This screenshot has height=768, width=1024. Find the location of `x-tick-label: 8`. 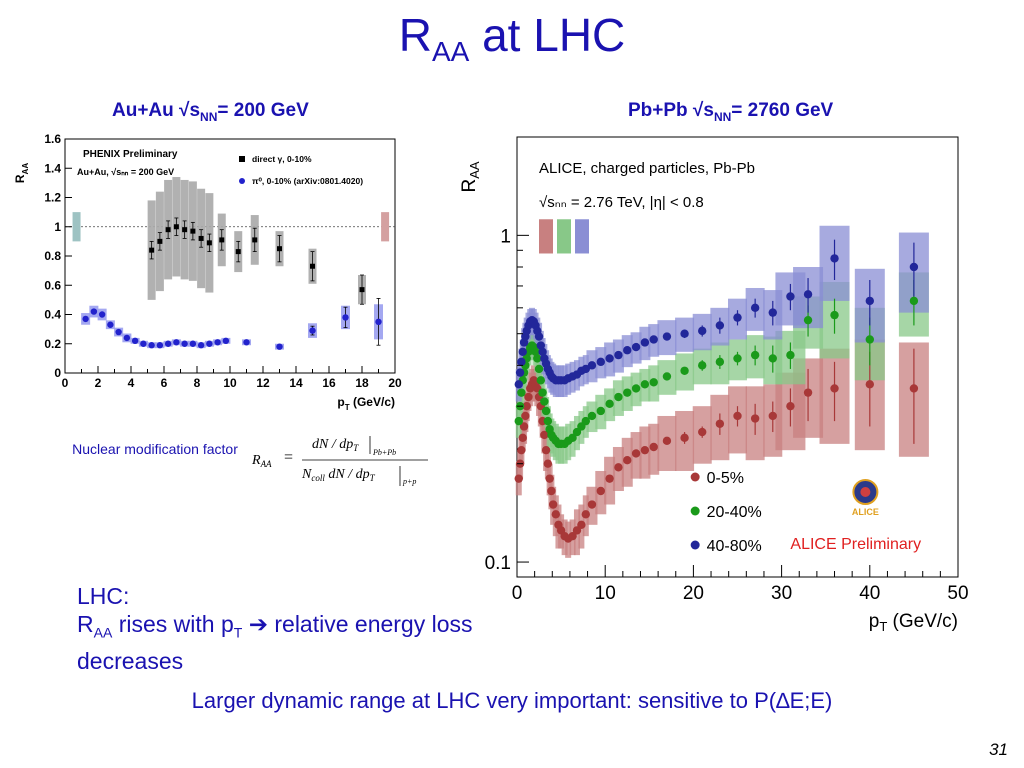

x-tick-label: 8 is located at coordinates (197, 383).